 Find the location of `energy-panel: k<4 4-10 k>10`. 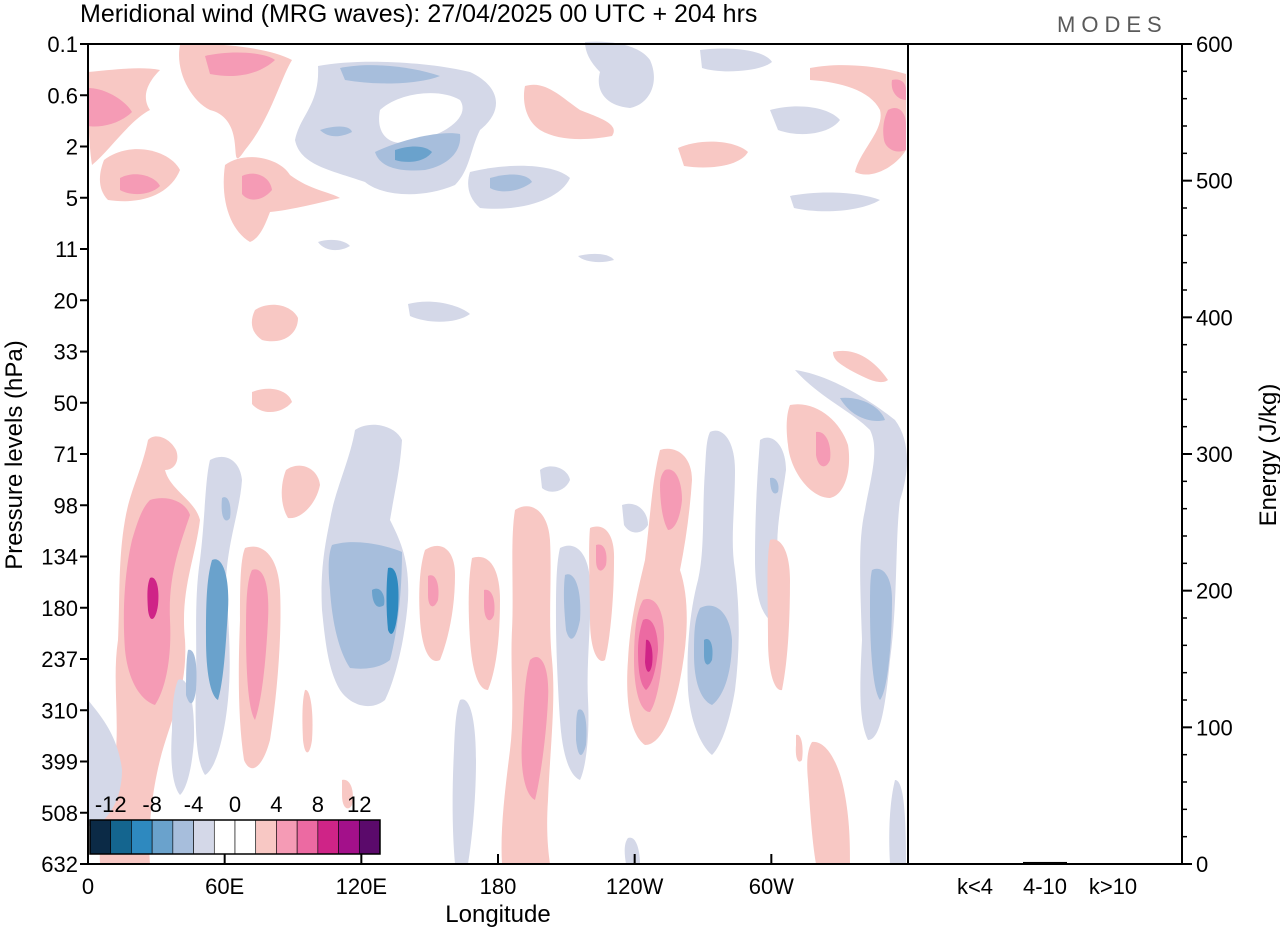

energy-panel: k<4 4-10 k>10 is located at coordinates (1045, 880).